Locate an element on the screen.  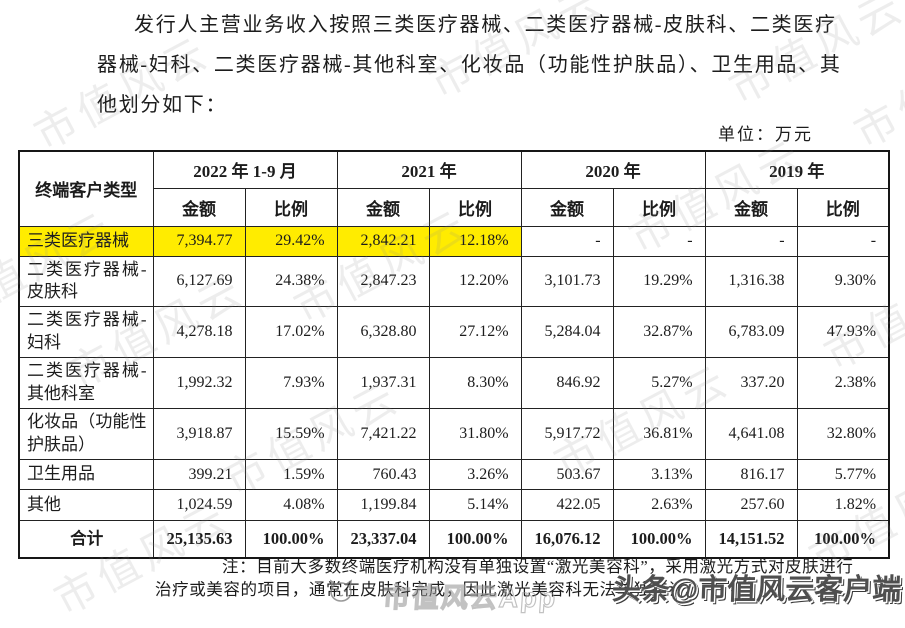
intro-line-2: 器械-妇科、二类医疗器械-其他科室、化妆品（功能性护肤品）、卫生用品、其 is located at coordinates (469, 65).